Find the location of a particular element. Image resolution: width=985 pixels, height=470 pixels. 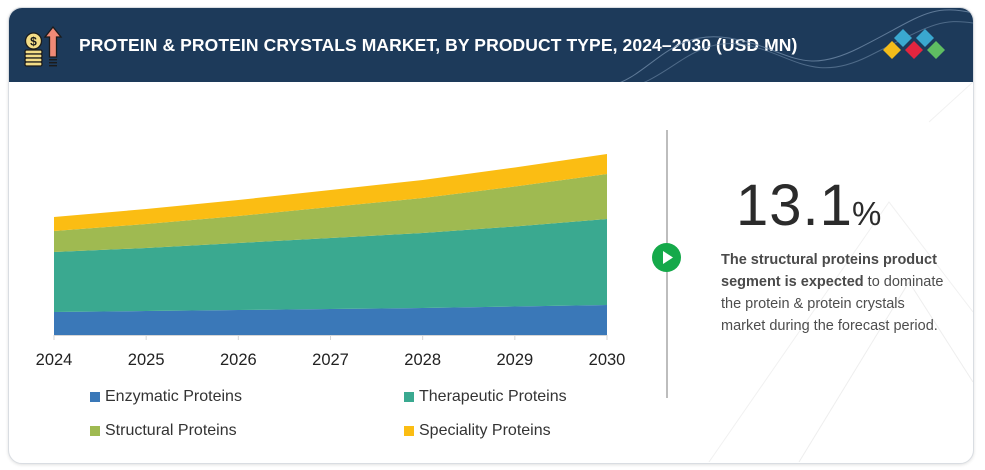

x-tick-label: 2030 is located at coordinates (607, 360).